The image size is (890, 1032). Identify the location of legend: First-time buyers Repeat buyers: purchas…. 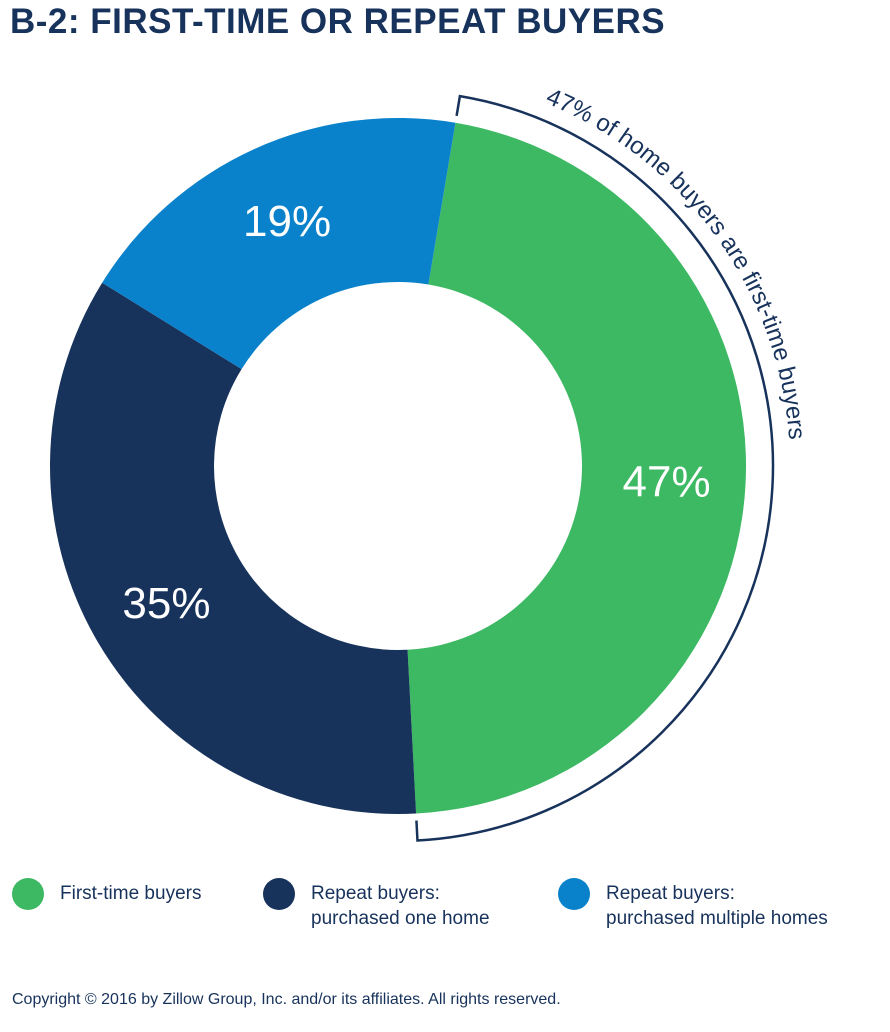
(445, 908).